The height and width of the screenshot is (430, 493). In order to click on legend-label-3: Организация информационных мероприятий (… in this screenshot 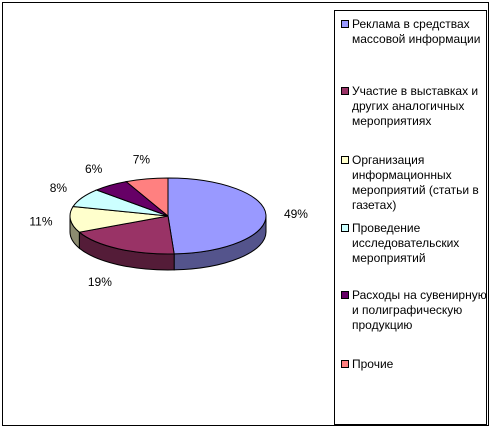, I will do `click(415, 182)`.